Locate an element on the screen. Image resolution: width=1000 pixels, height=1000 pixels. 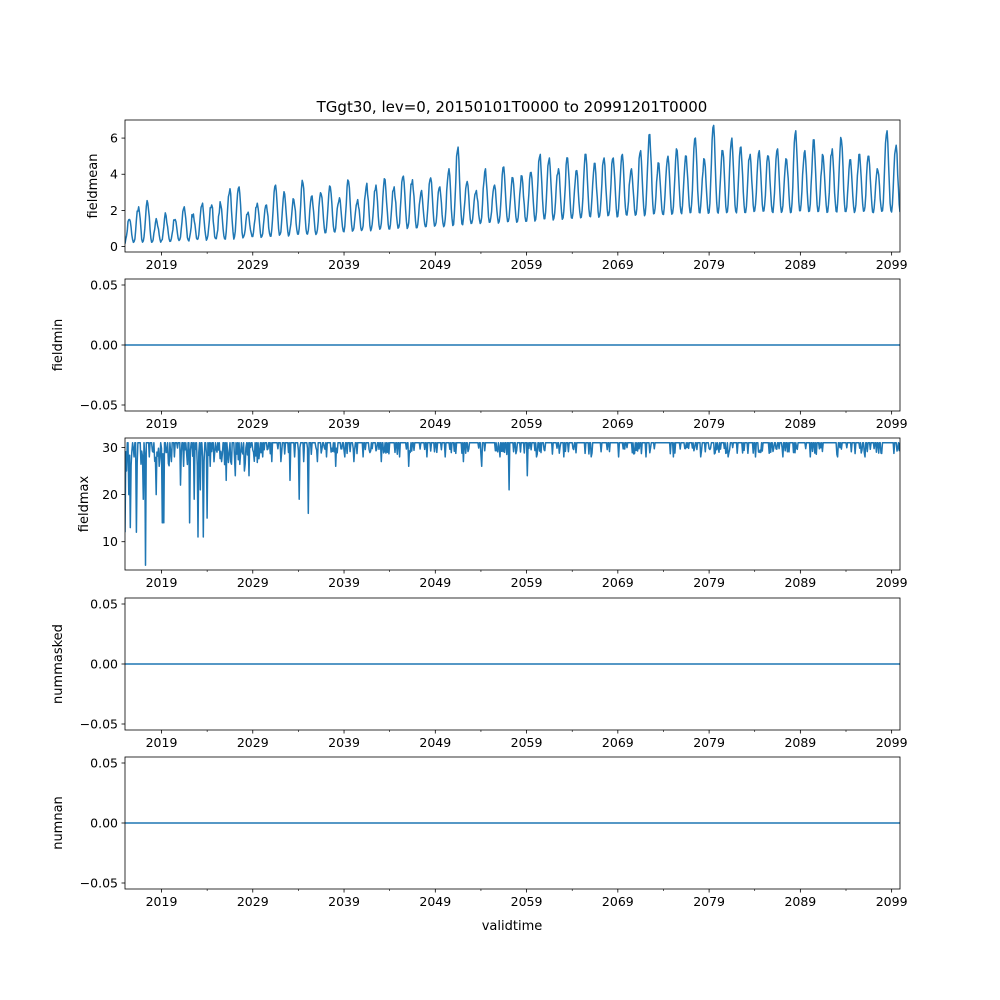
y-axis-label-fieldmin: fieldmin is located at coordinates (58, 345).